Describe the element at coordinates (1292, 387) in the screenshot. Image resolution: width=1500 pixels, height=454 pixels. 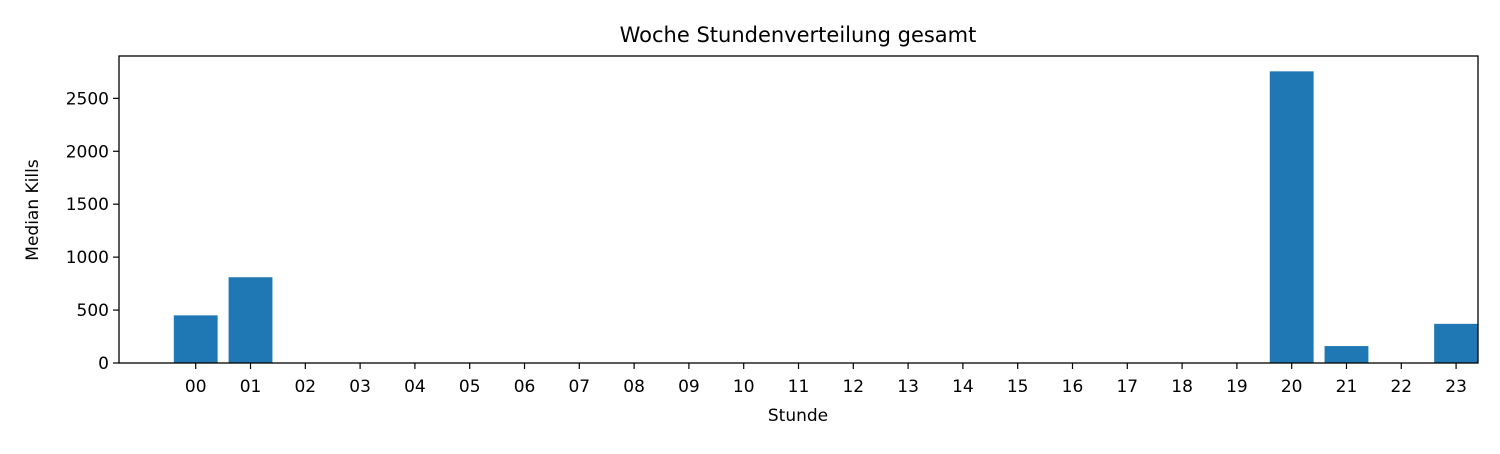
I see `x-tick-label: 20` at that location.